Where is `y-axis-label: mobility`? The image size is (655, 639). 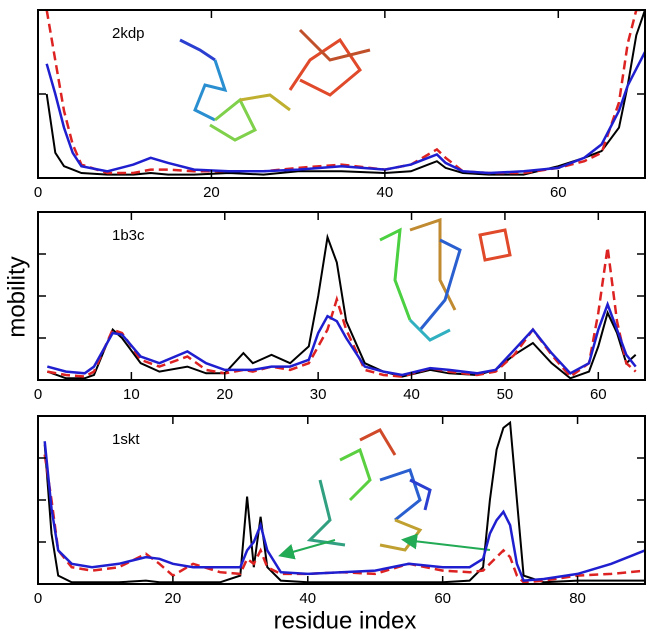 y-axis-label: mobility is located at coordinates (16, 296).